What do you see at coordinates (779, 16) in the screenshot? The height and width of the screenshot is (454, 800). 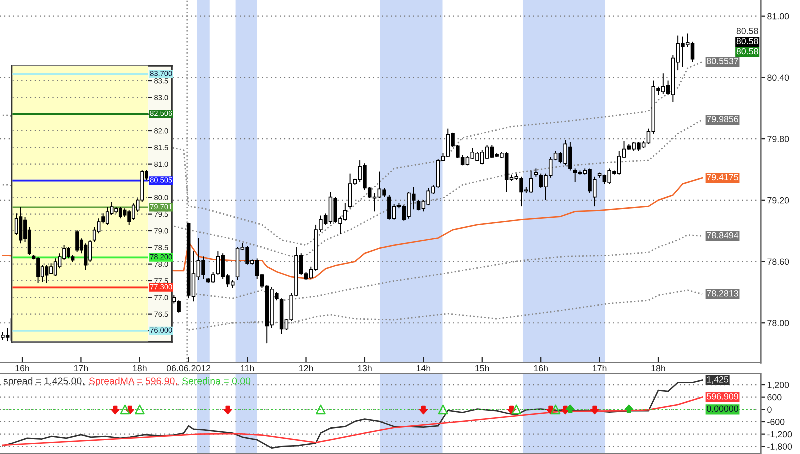 I see `y-tick-label: 81.00` at bounding box center [779, 16].